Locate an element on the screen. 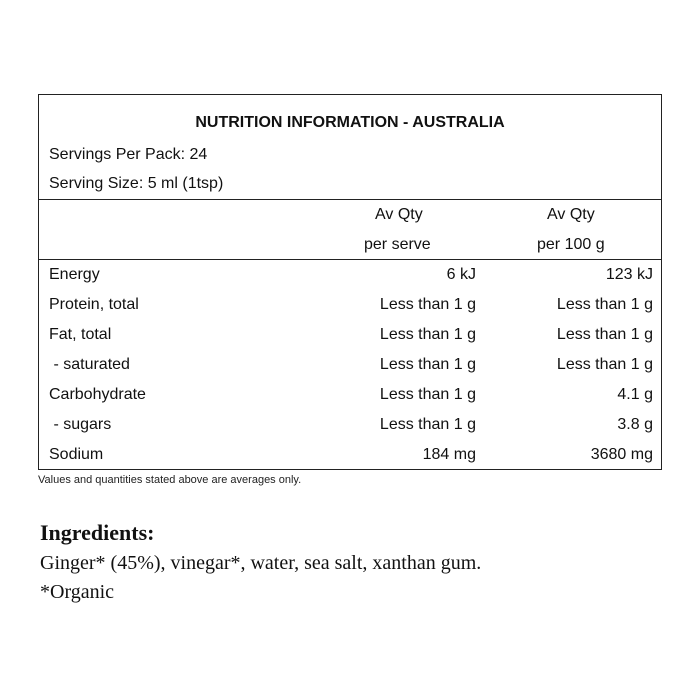 Image resolution: width=700 pixels, height=700 pixels. col-per-100g-header-line2: per 100 g is located at coordinates (571, 244).